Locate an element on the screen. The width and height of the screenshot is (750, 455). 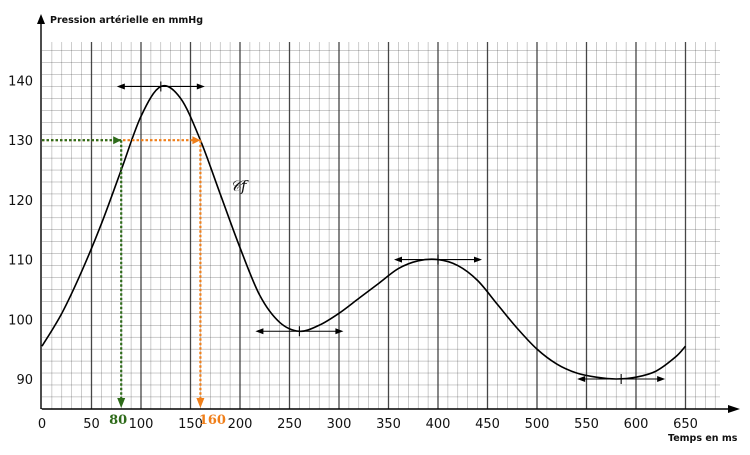
x-tick-label: 450 is located at coordinates (487, 424).